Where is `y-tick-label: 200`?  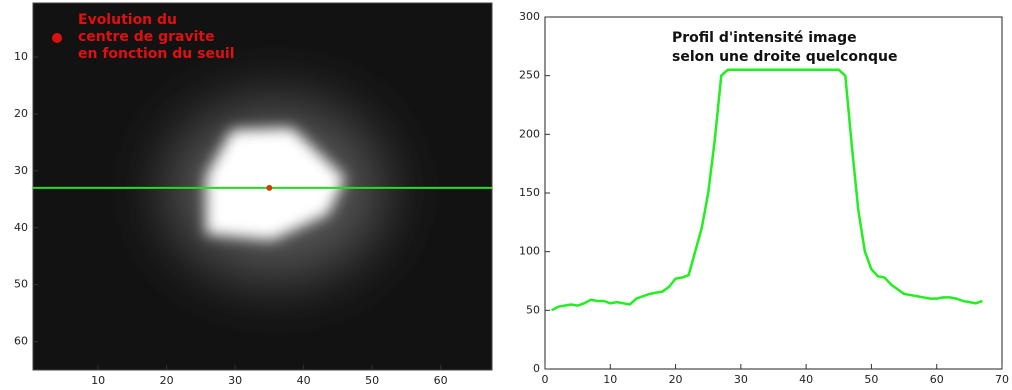
y-tick-label: 200 is located at coordinates (529, 133).